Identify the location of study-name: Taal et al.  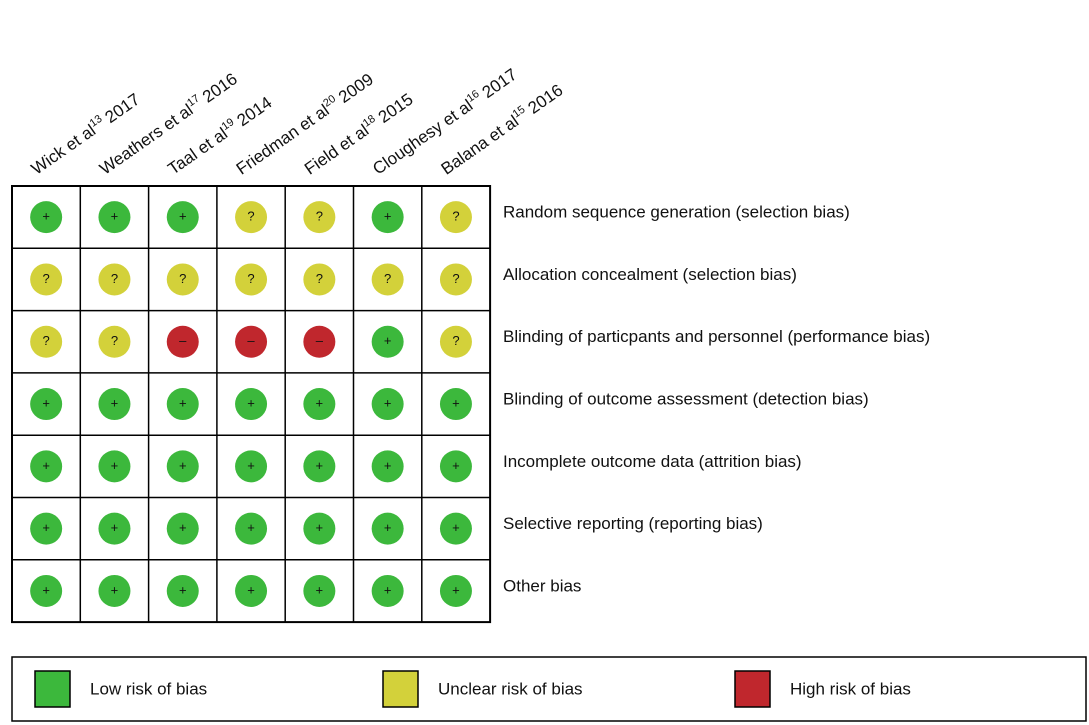
(198, 151).